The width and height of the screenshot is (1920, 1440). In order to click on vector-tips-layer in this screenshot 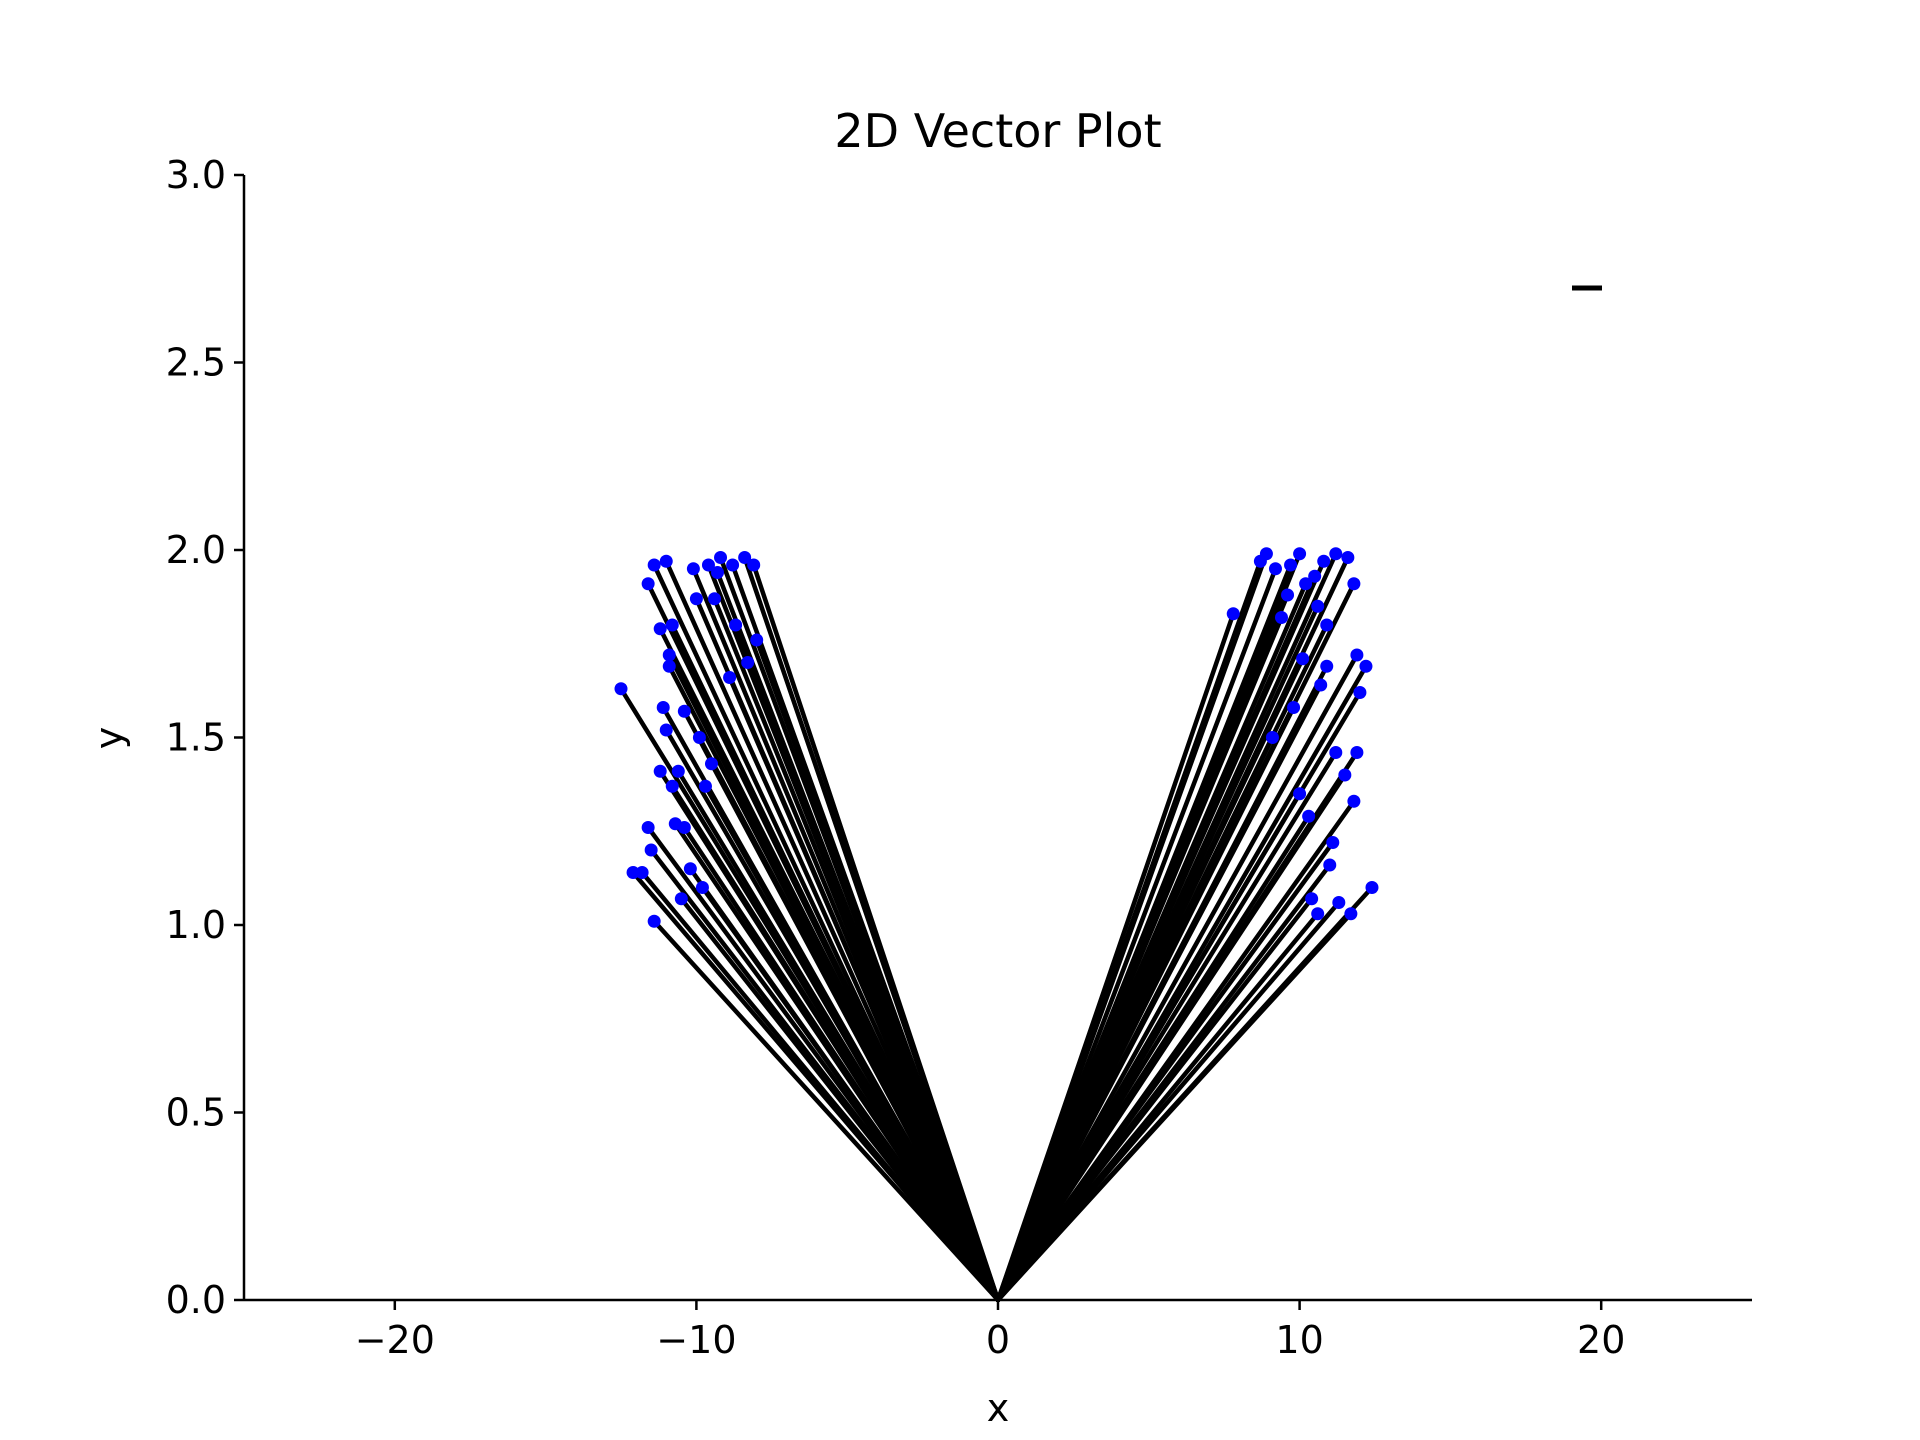, I will do `click(996, 737)`.